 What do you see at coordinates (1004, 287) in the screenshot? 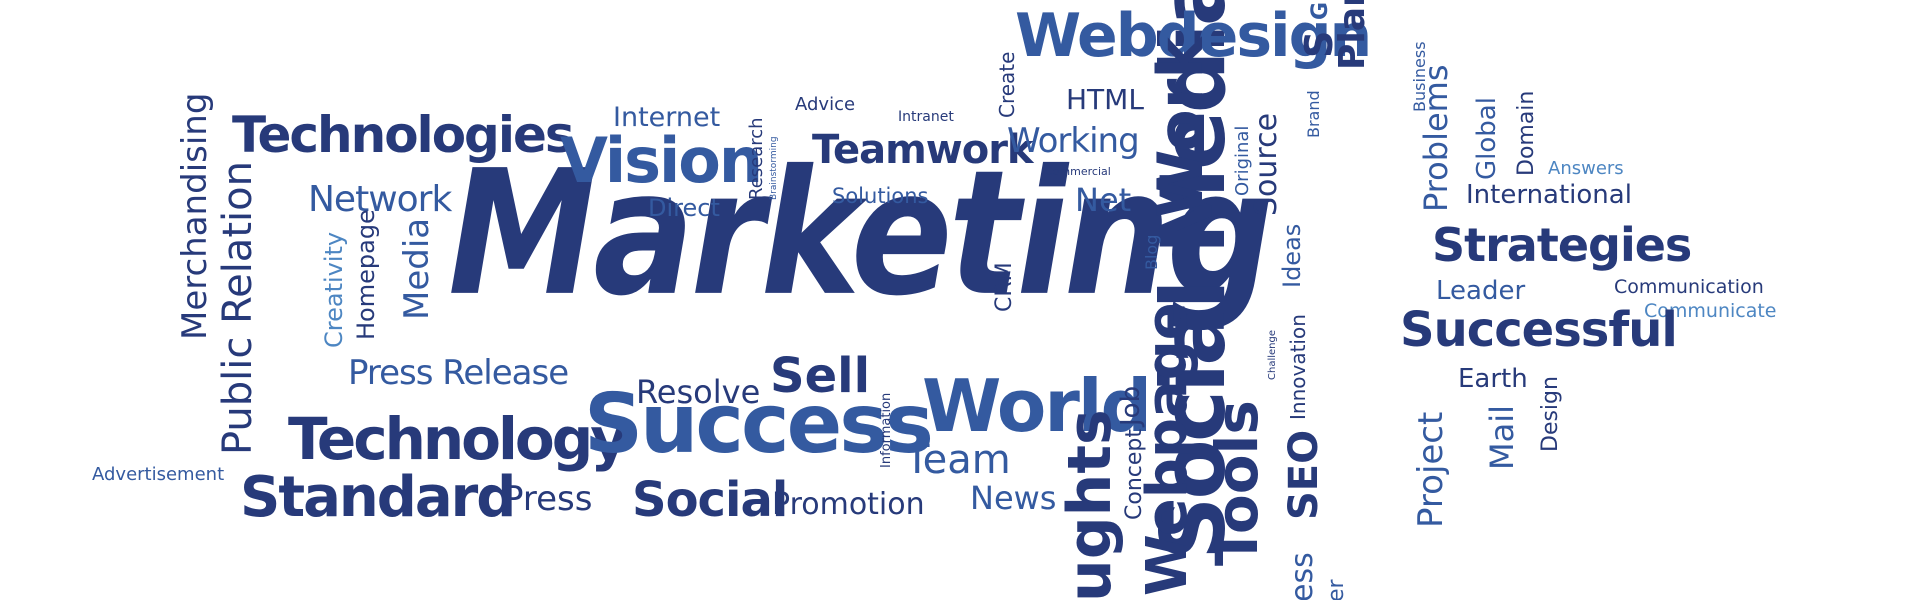
I see `word-crm: CRM` at bounding box center [1004, 287].